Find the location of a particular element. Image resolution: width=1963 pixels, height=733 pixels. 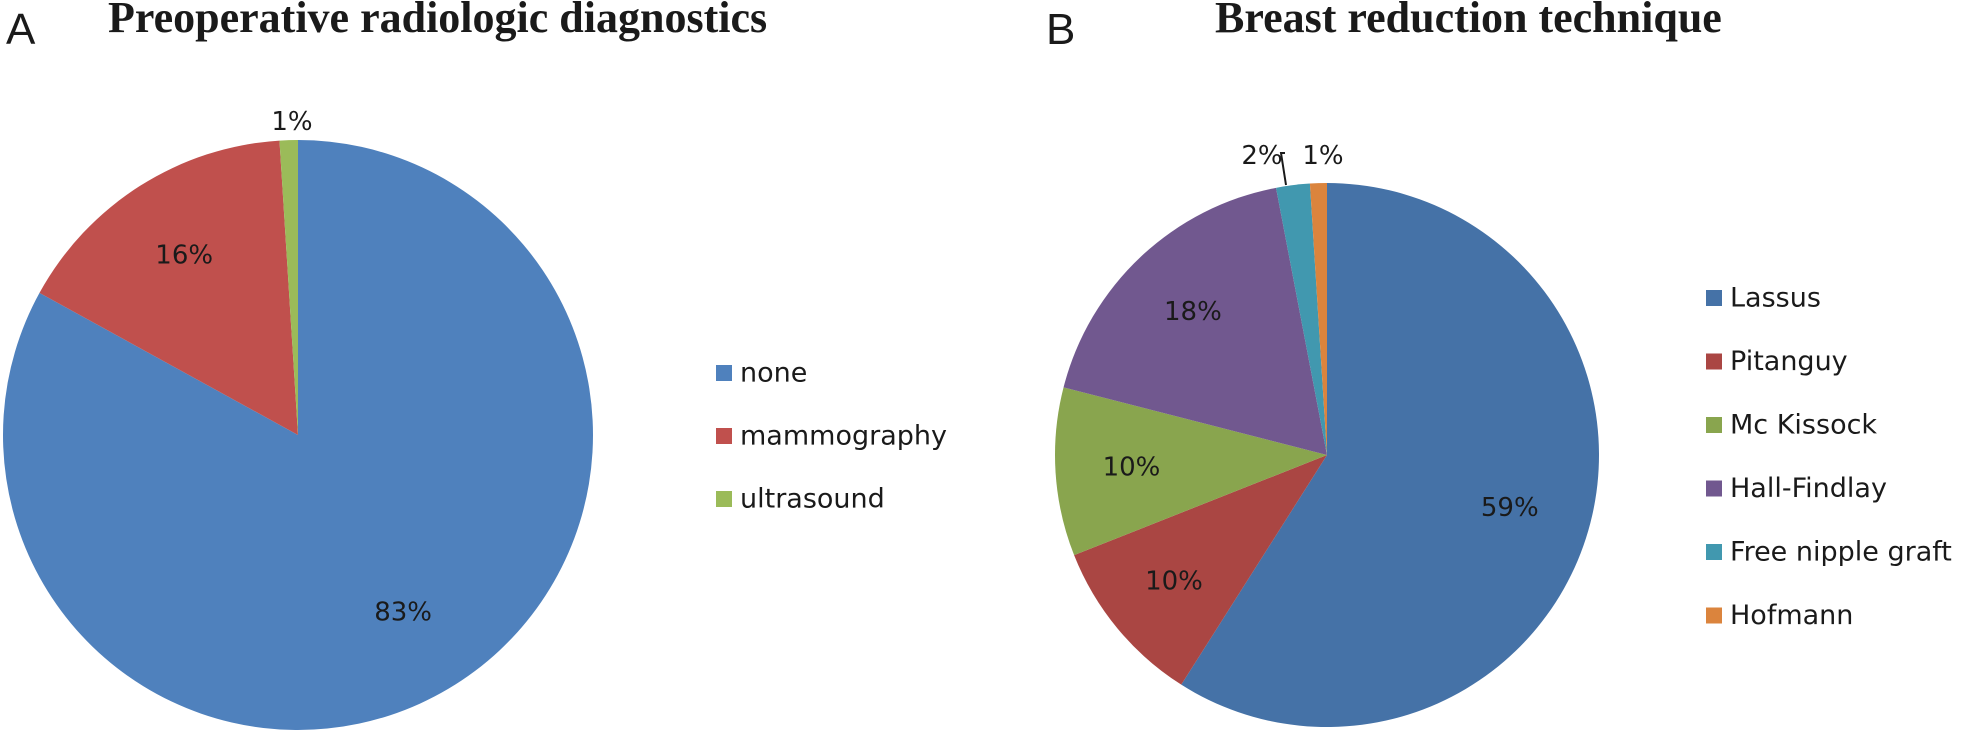

data-label-ultrasound: 1% is located at coordinates (291, 122).